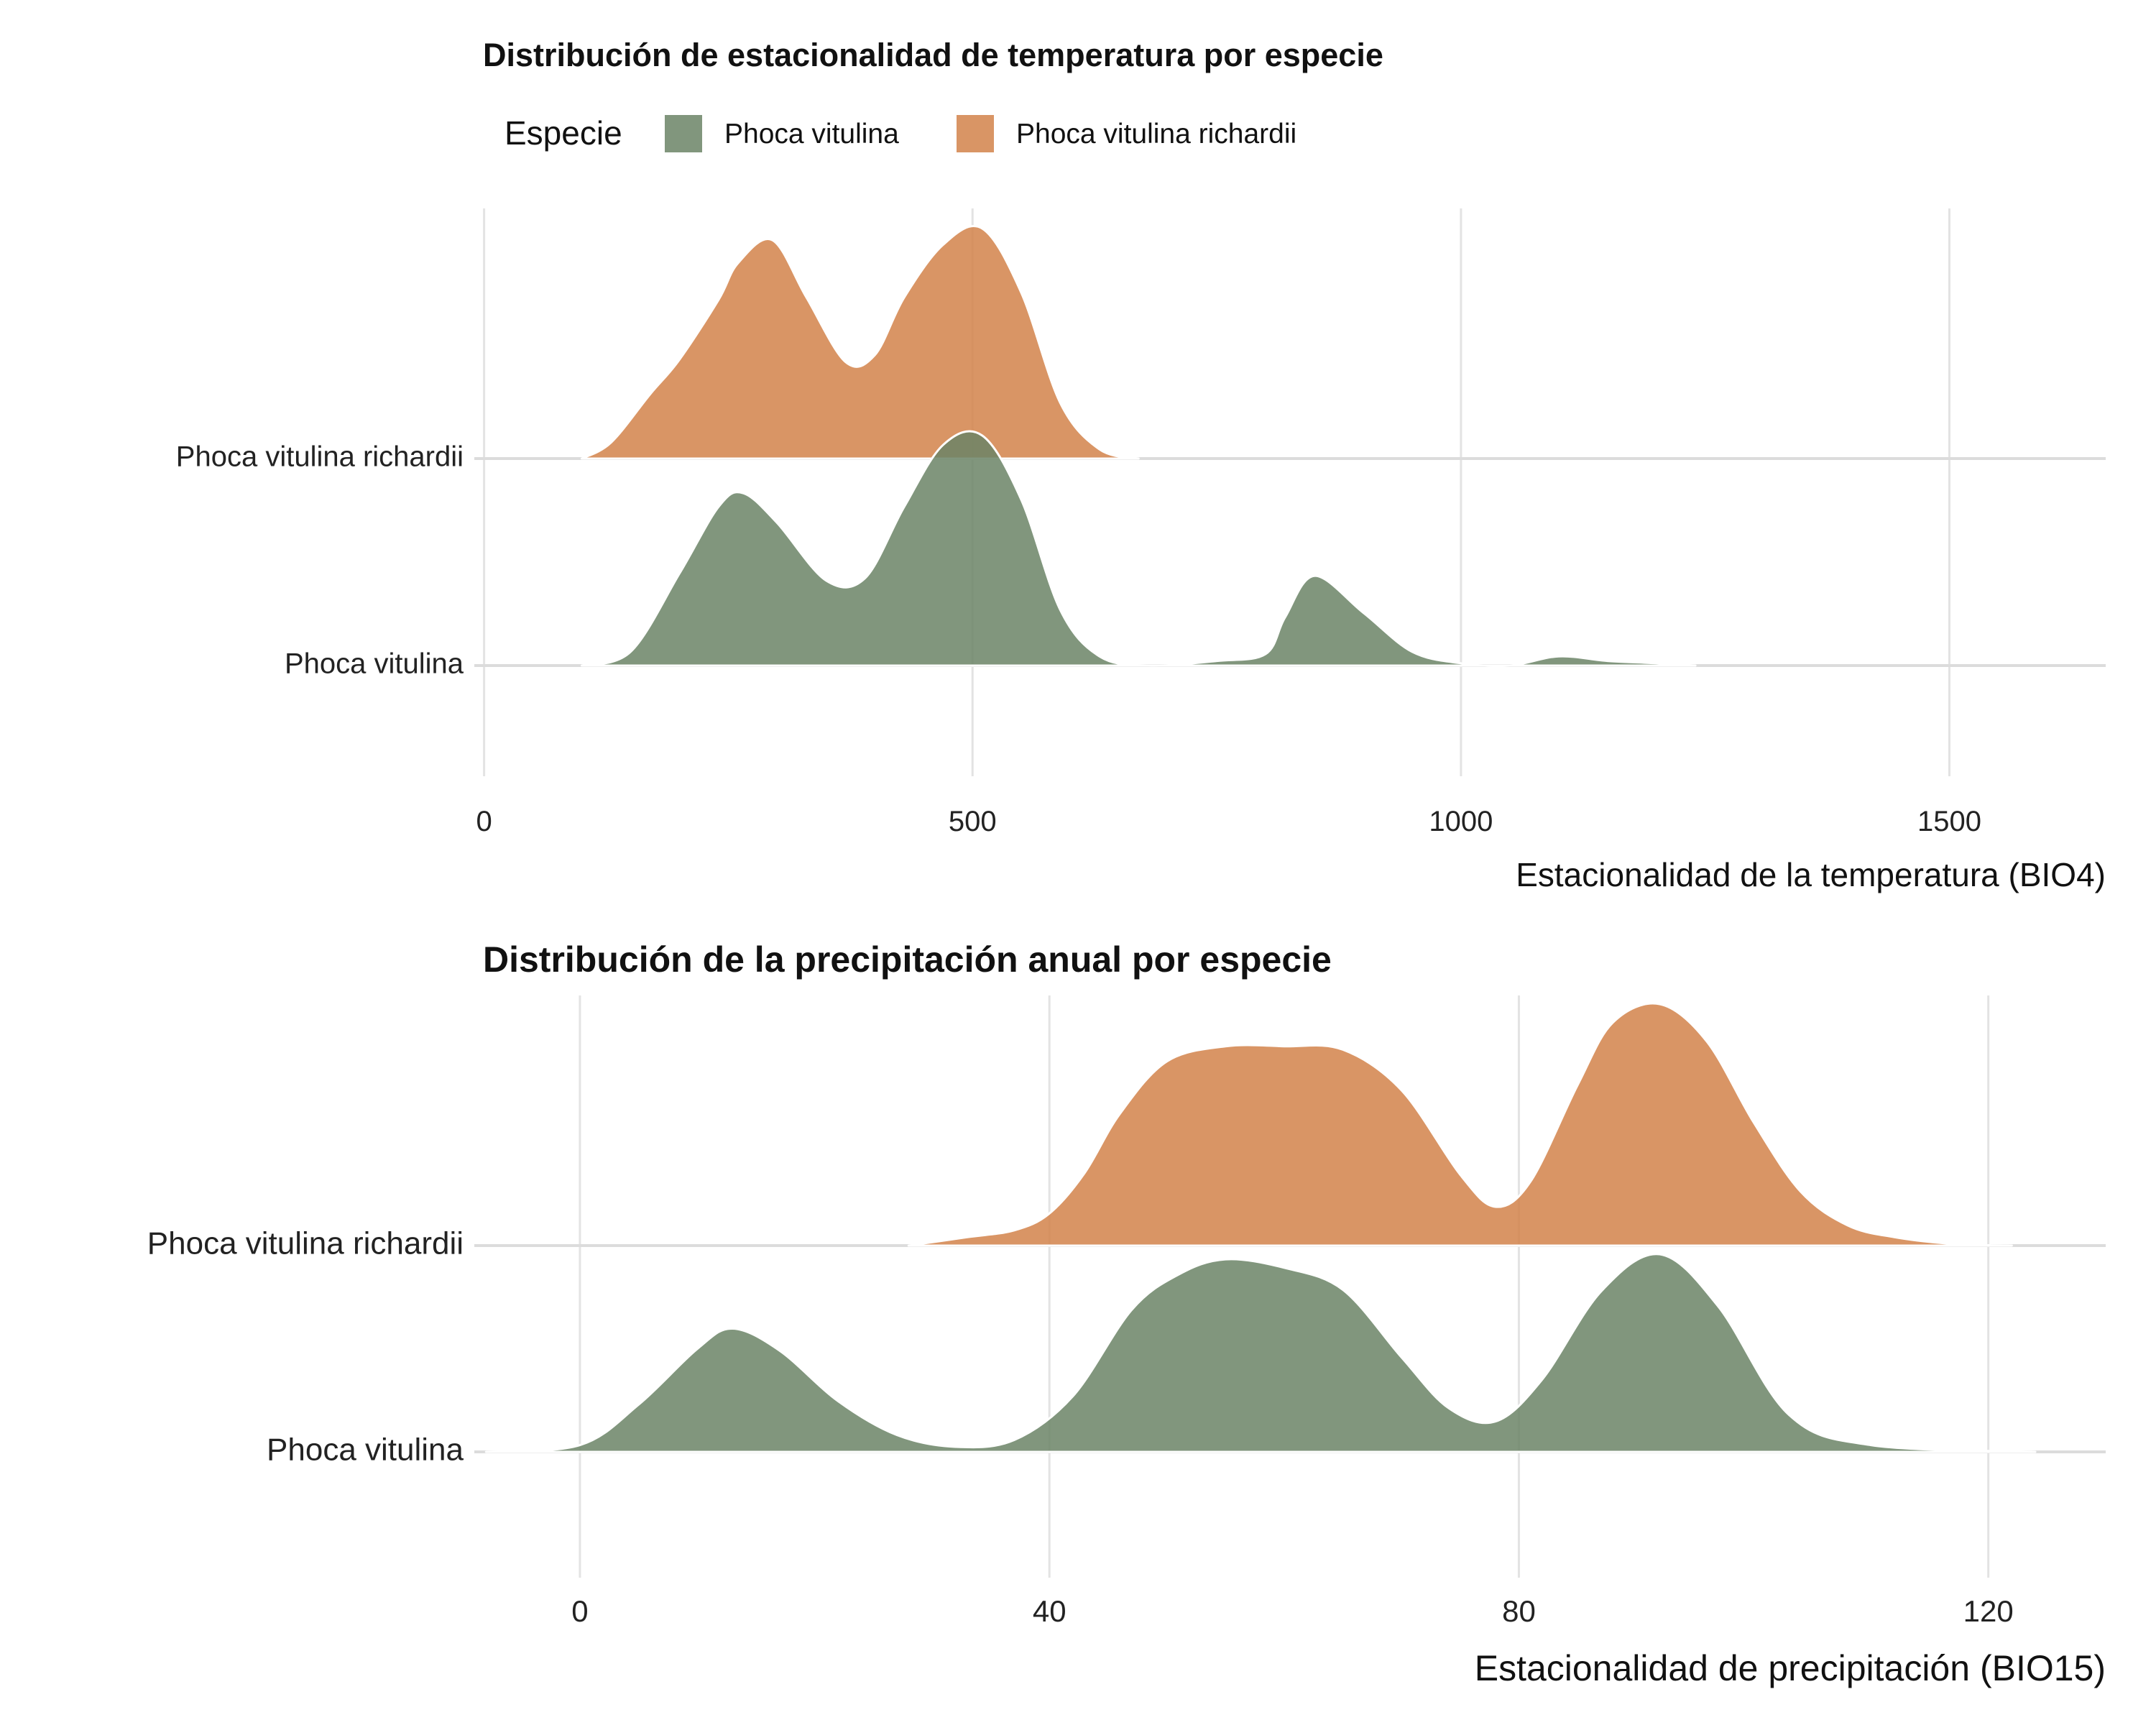  What do you see at coordinates (1519, 1611) in the screenshot?
I see `x-tick-label-80: 80` at bounding box center [1519, 1611].